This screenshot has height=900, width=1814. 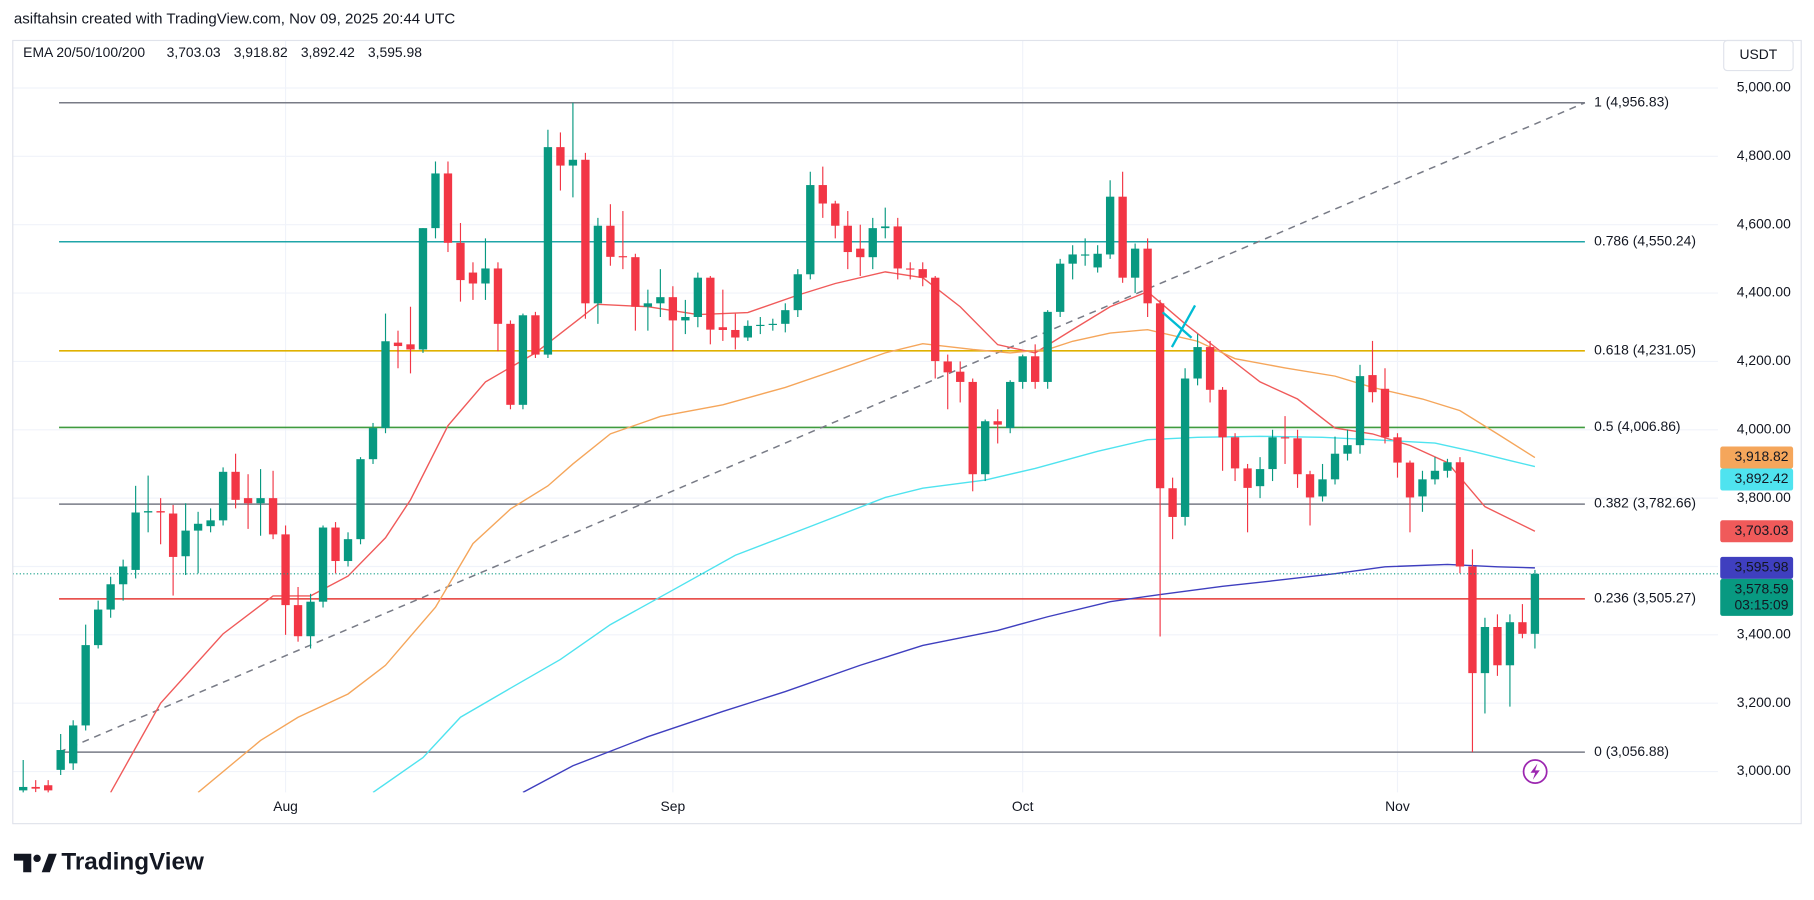 What do you see at coordinates (395, 52) in the screenshot?
I see `legend-value: 3,595.98` at bounding box center [395, 52].